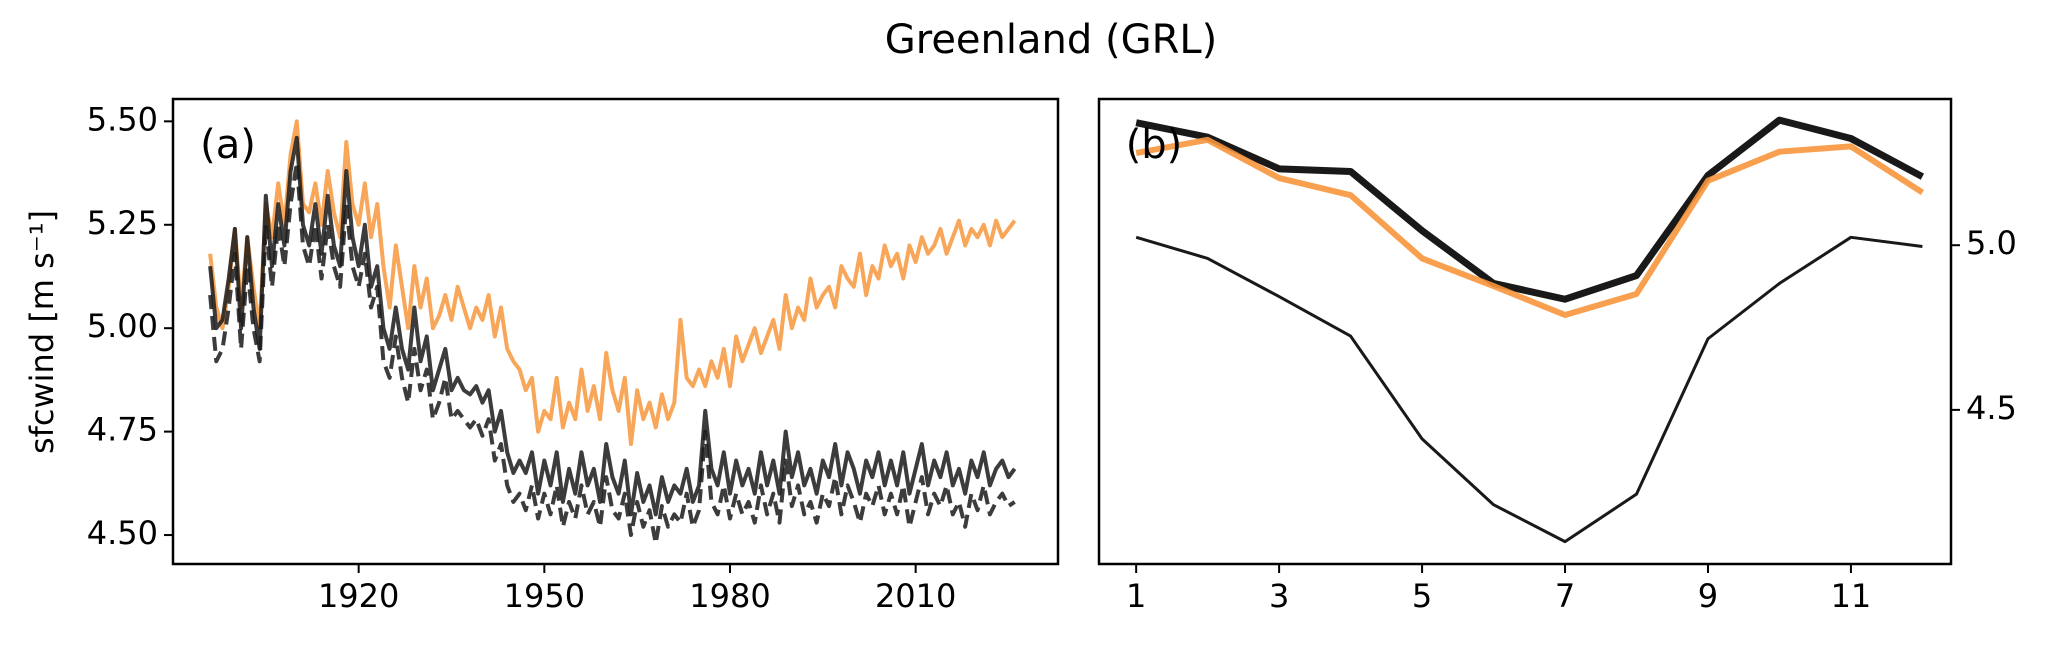 Image resolution: width=2067 pixels, height=649 pixels. Describe the element at coordinates (729, 596) in the screenshot. I see `x-tick-label: 1980` at that location.